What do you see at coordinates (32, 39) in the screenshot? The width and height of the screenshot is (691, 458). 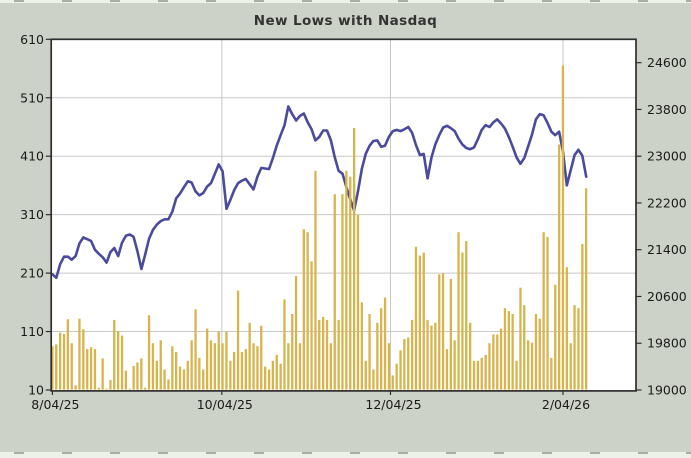 I see `svg-text: 610` at bounding box center [32, 39].